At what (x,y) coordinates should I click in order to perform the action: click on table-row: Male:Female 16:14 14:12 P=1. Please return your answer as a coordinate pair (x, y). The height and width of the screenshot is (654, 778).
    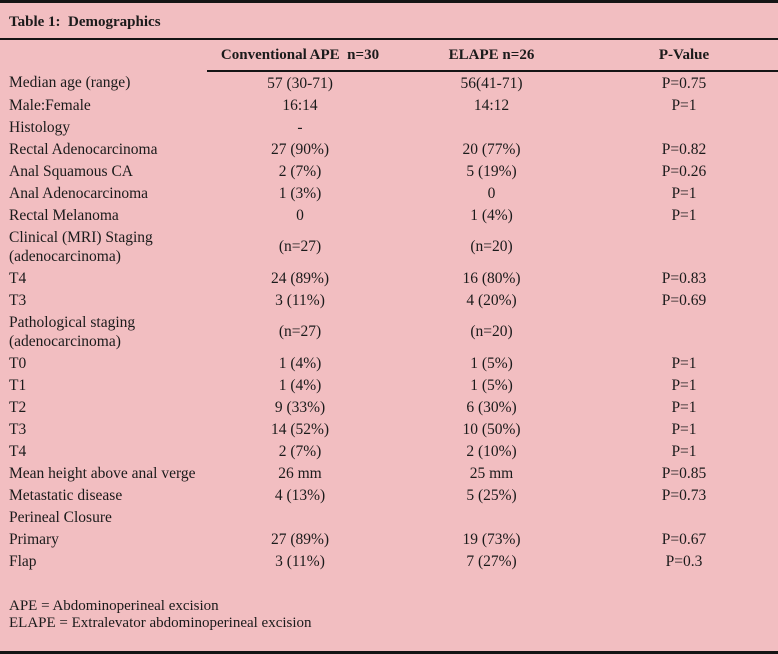
    Looking at the image, I should click on (389, 105).